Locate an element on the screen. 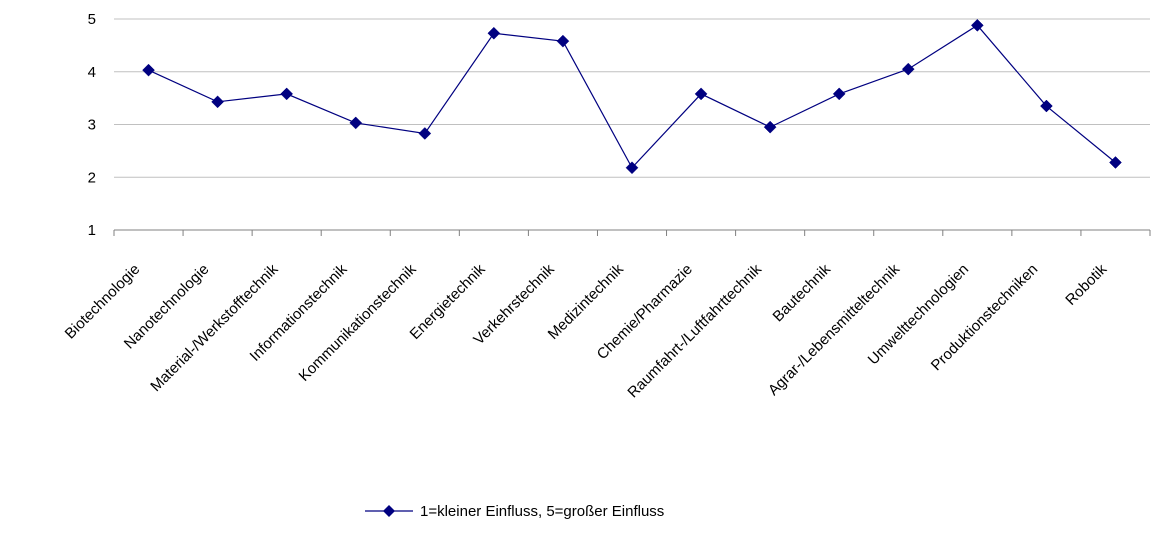 The height and width of the screenshot is (548, 1172). y-tick-label-1: 1 is located at coordinates (92, 230).